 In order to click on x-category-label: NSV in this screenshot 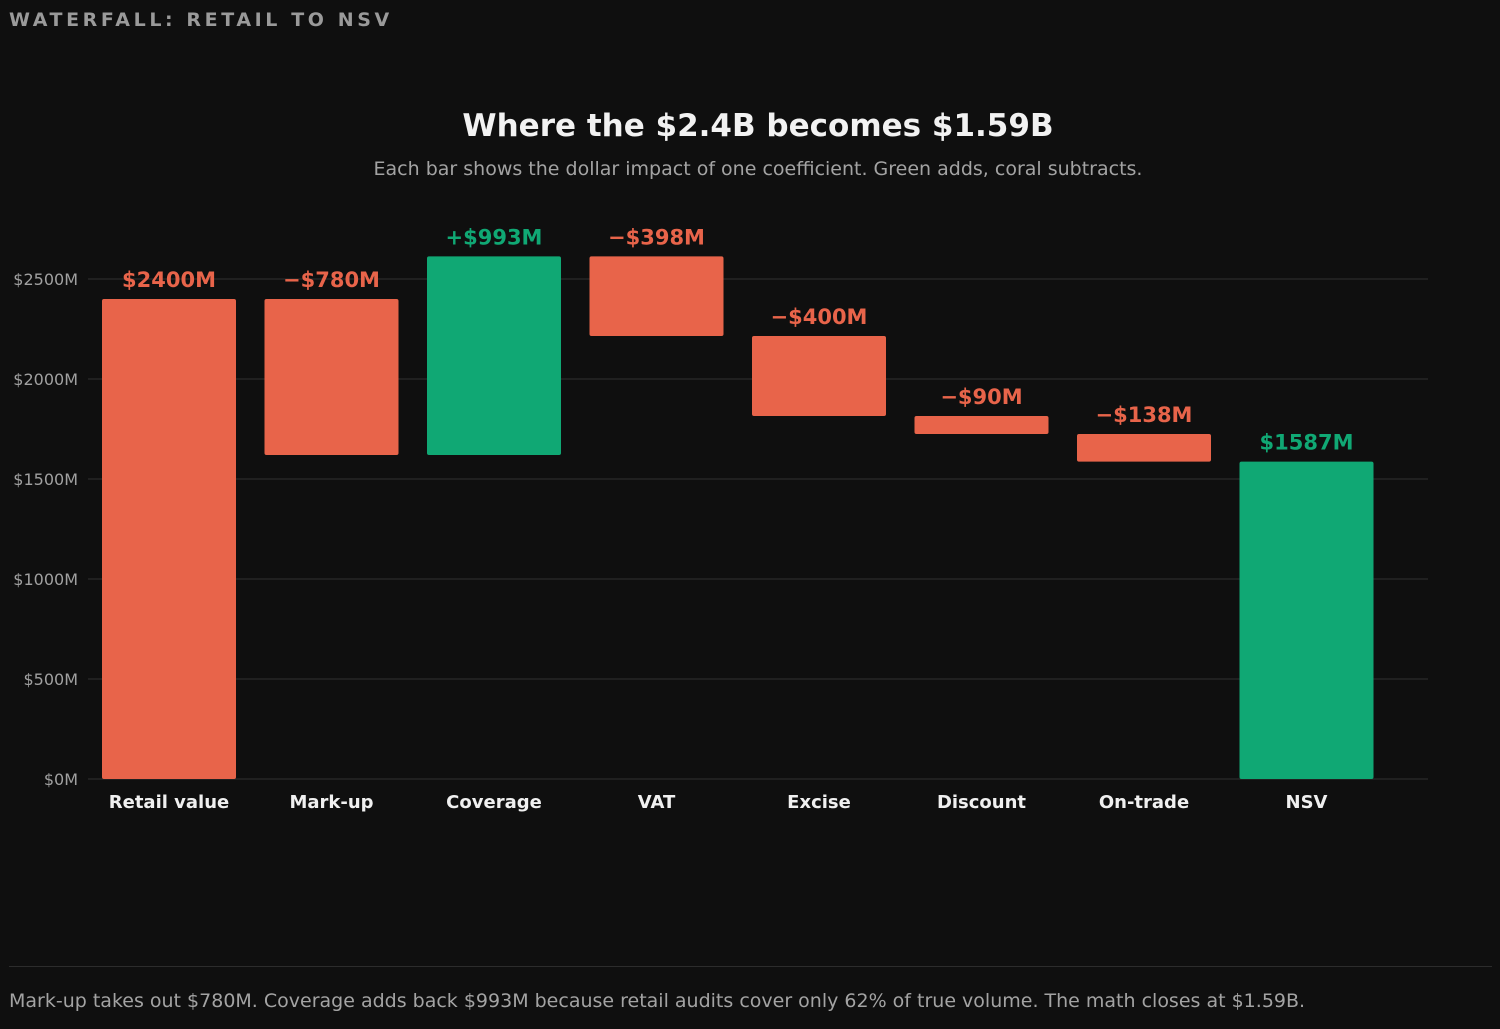, I will do `click(1307, 802)`.